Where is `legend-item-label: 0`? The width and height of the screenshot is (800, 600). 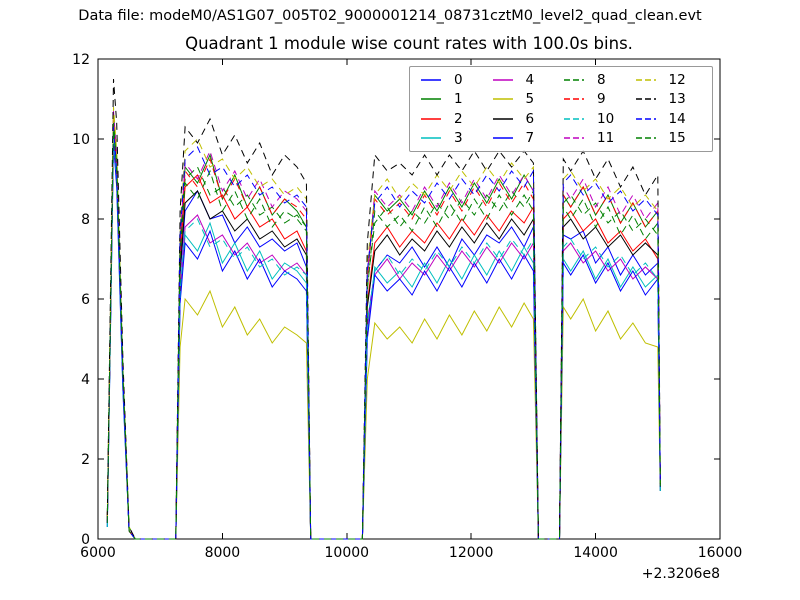 legend-item-label: 0 is located at coordinates (458, 79).